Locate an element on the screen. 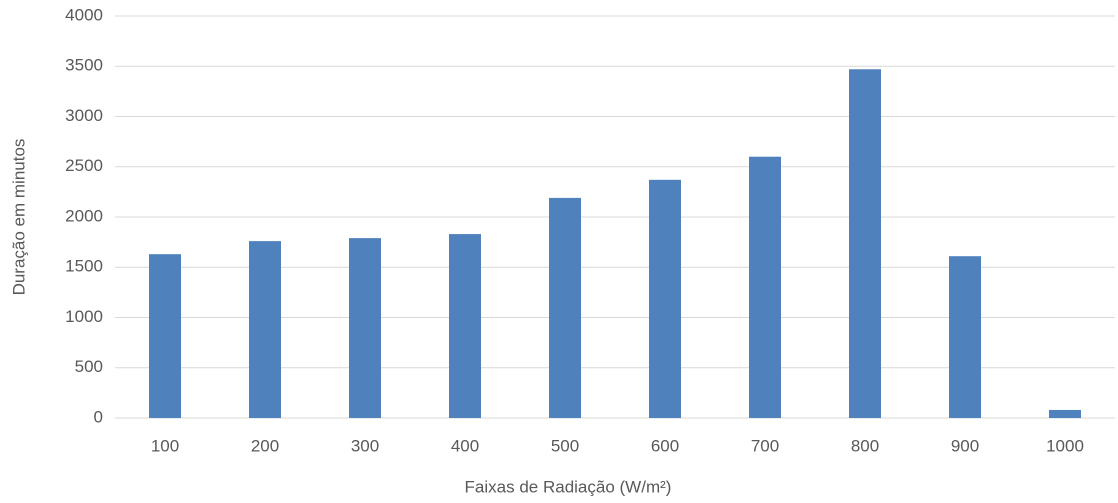 This screenshot has height=503, width=1118. y-tick-label: 1500 is located at coordinates (84, 266).